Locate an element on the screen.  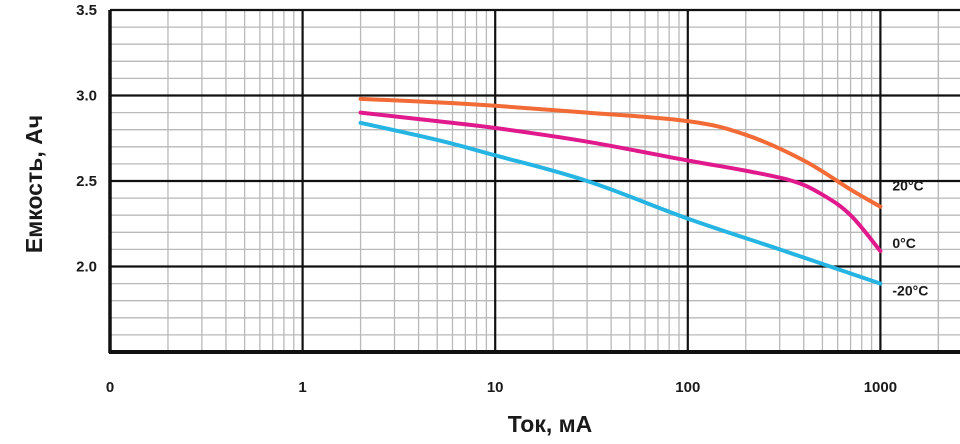
y-axis-label: Емкость, Ач is located at coordinates (34, 184).